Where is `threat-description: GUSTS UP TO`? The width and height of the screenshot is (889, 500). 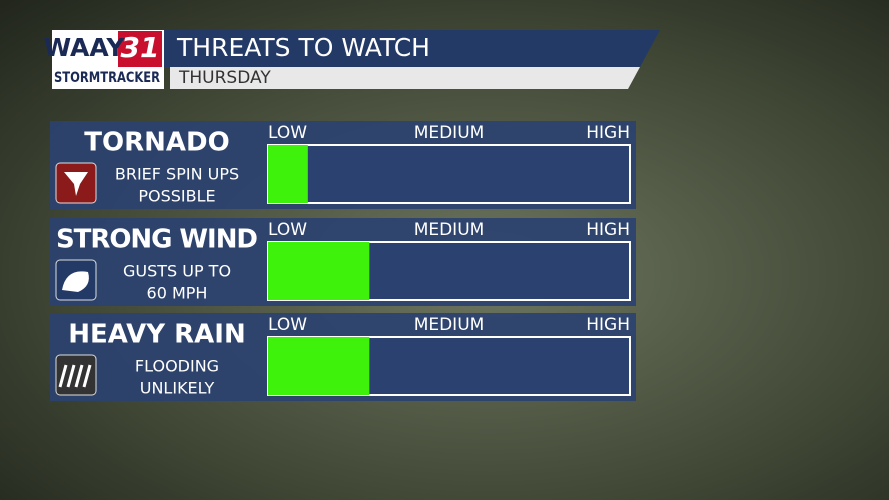
threat-description: GUSTS UP TO is located at coordinates (177, 271).